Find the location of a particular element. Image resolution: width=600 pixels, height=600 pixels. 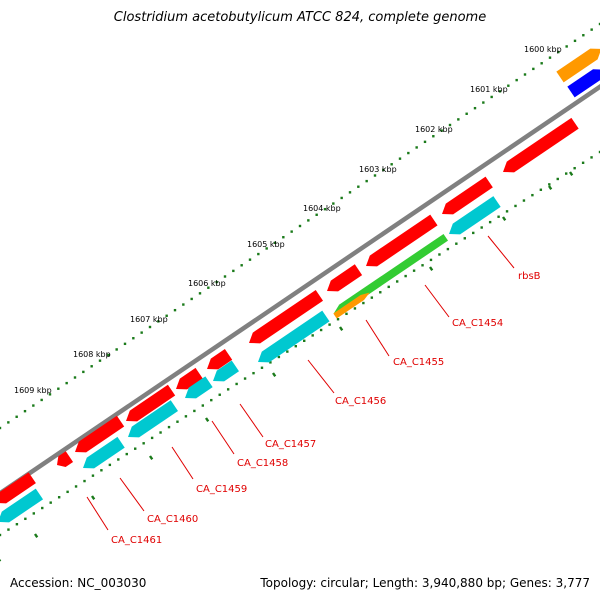

tick-label: 1602 kbp is located at coordinates (434, 129).